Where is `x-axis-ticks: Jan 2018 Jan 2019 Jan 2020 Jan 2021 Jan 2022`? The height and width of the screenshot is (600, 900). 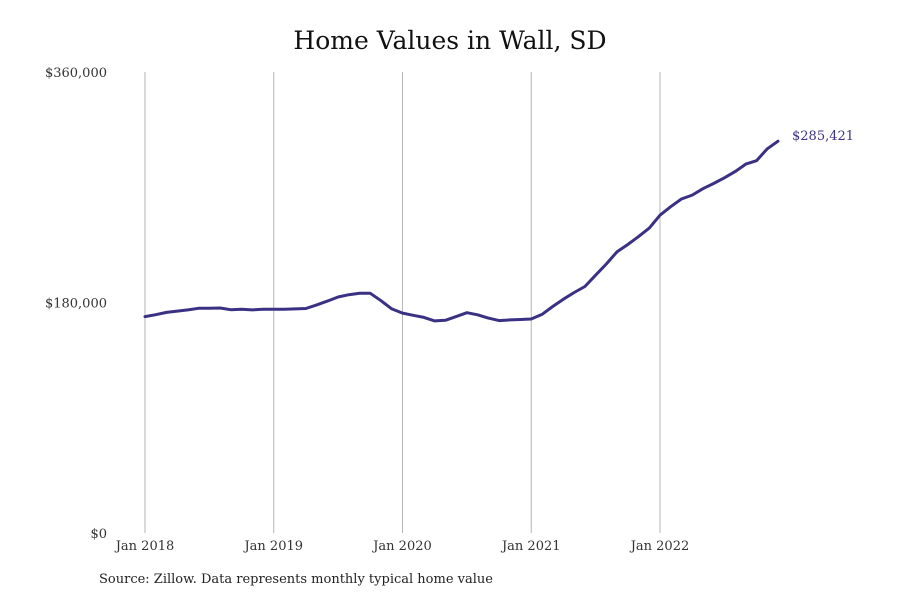 x-axis-ticks: Jan 2018 Jan 2019 Jan 2020 Jan 2021 Jan 2022 is located at coordinates (402, 546).